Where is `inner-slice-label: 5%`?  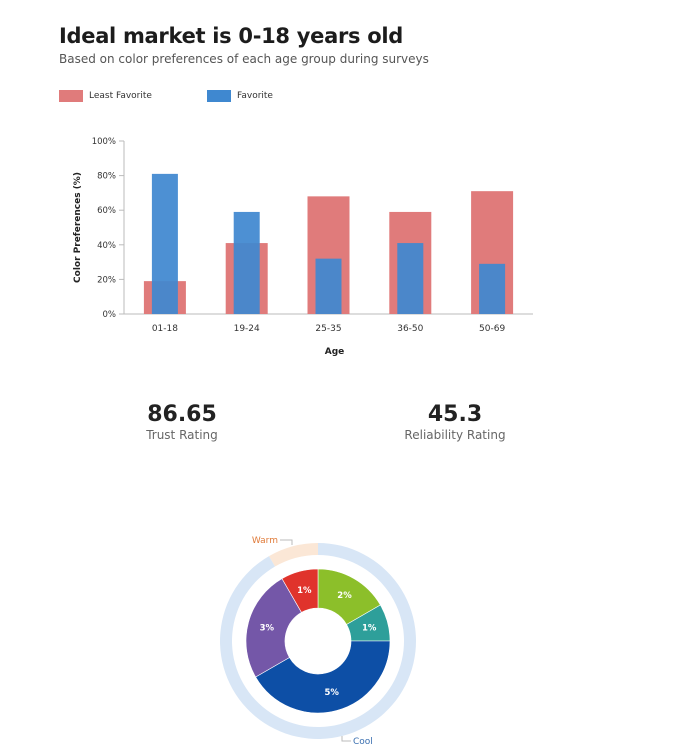 inner-slice-label: 5% is located at coordinates (331, 693).